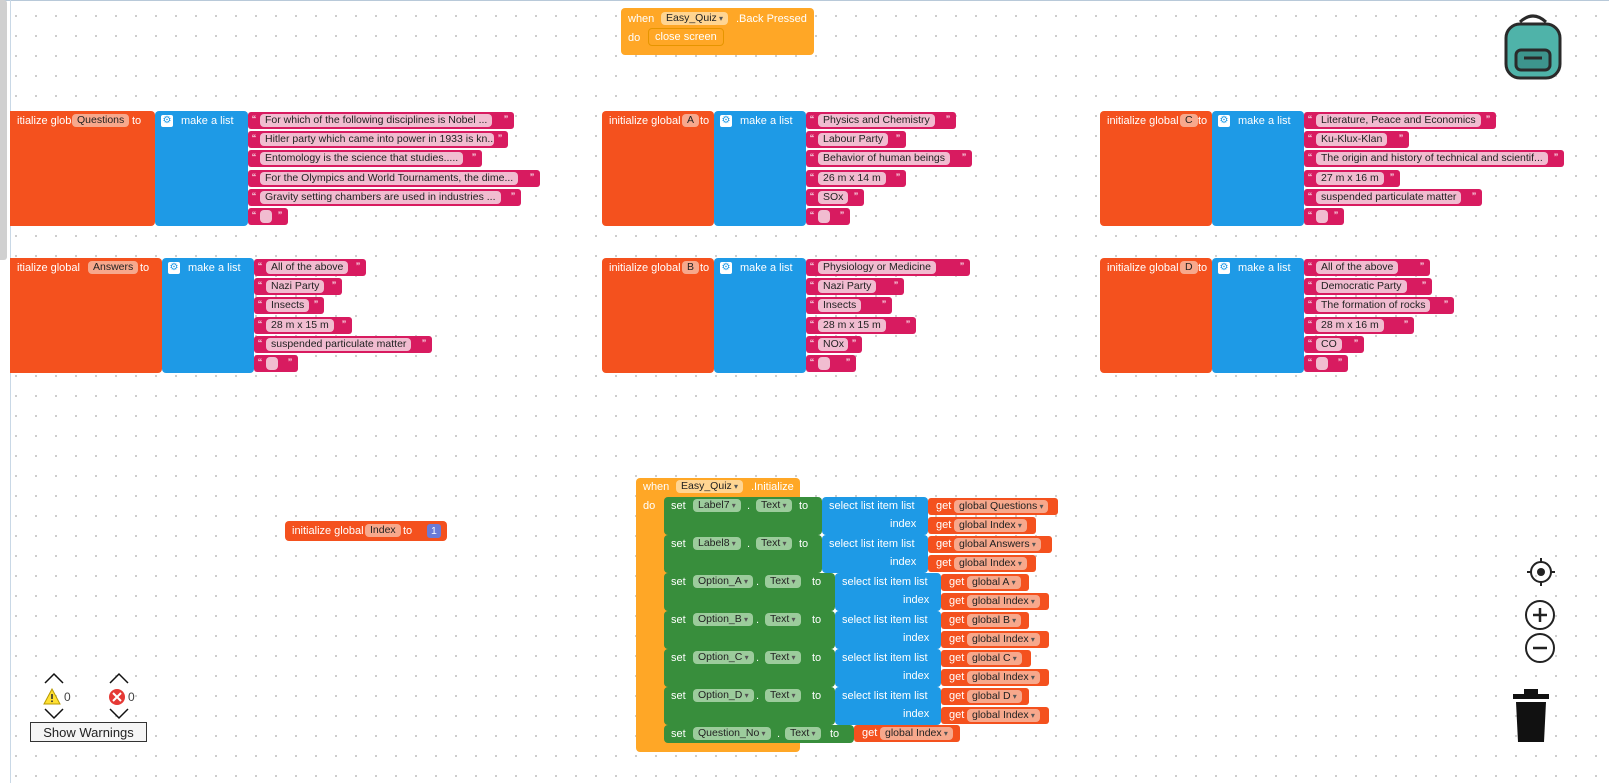 This screenshot has height=783, width=1609. I want to click on set-option_d-text-block: set Option_D. Textto, so click(749, 706).